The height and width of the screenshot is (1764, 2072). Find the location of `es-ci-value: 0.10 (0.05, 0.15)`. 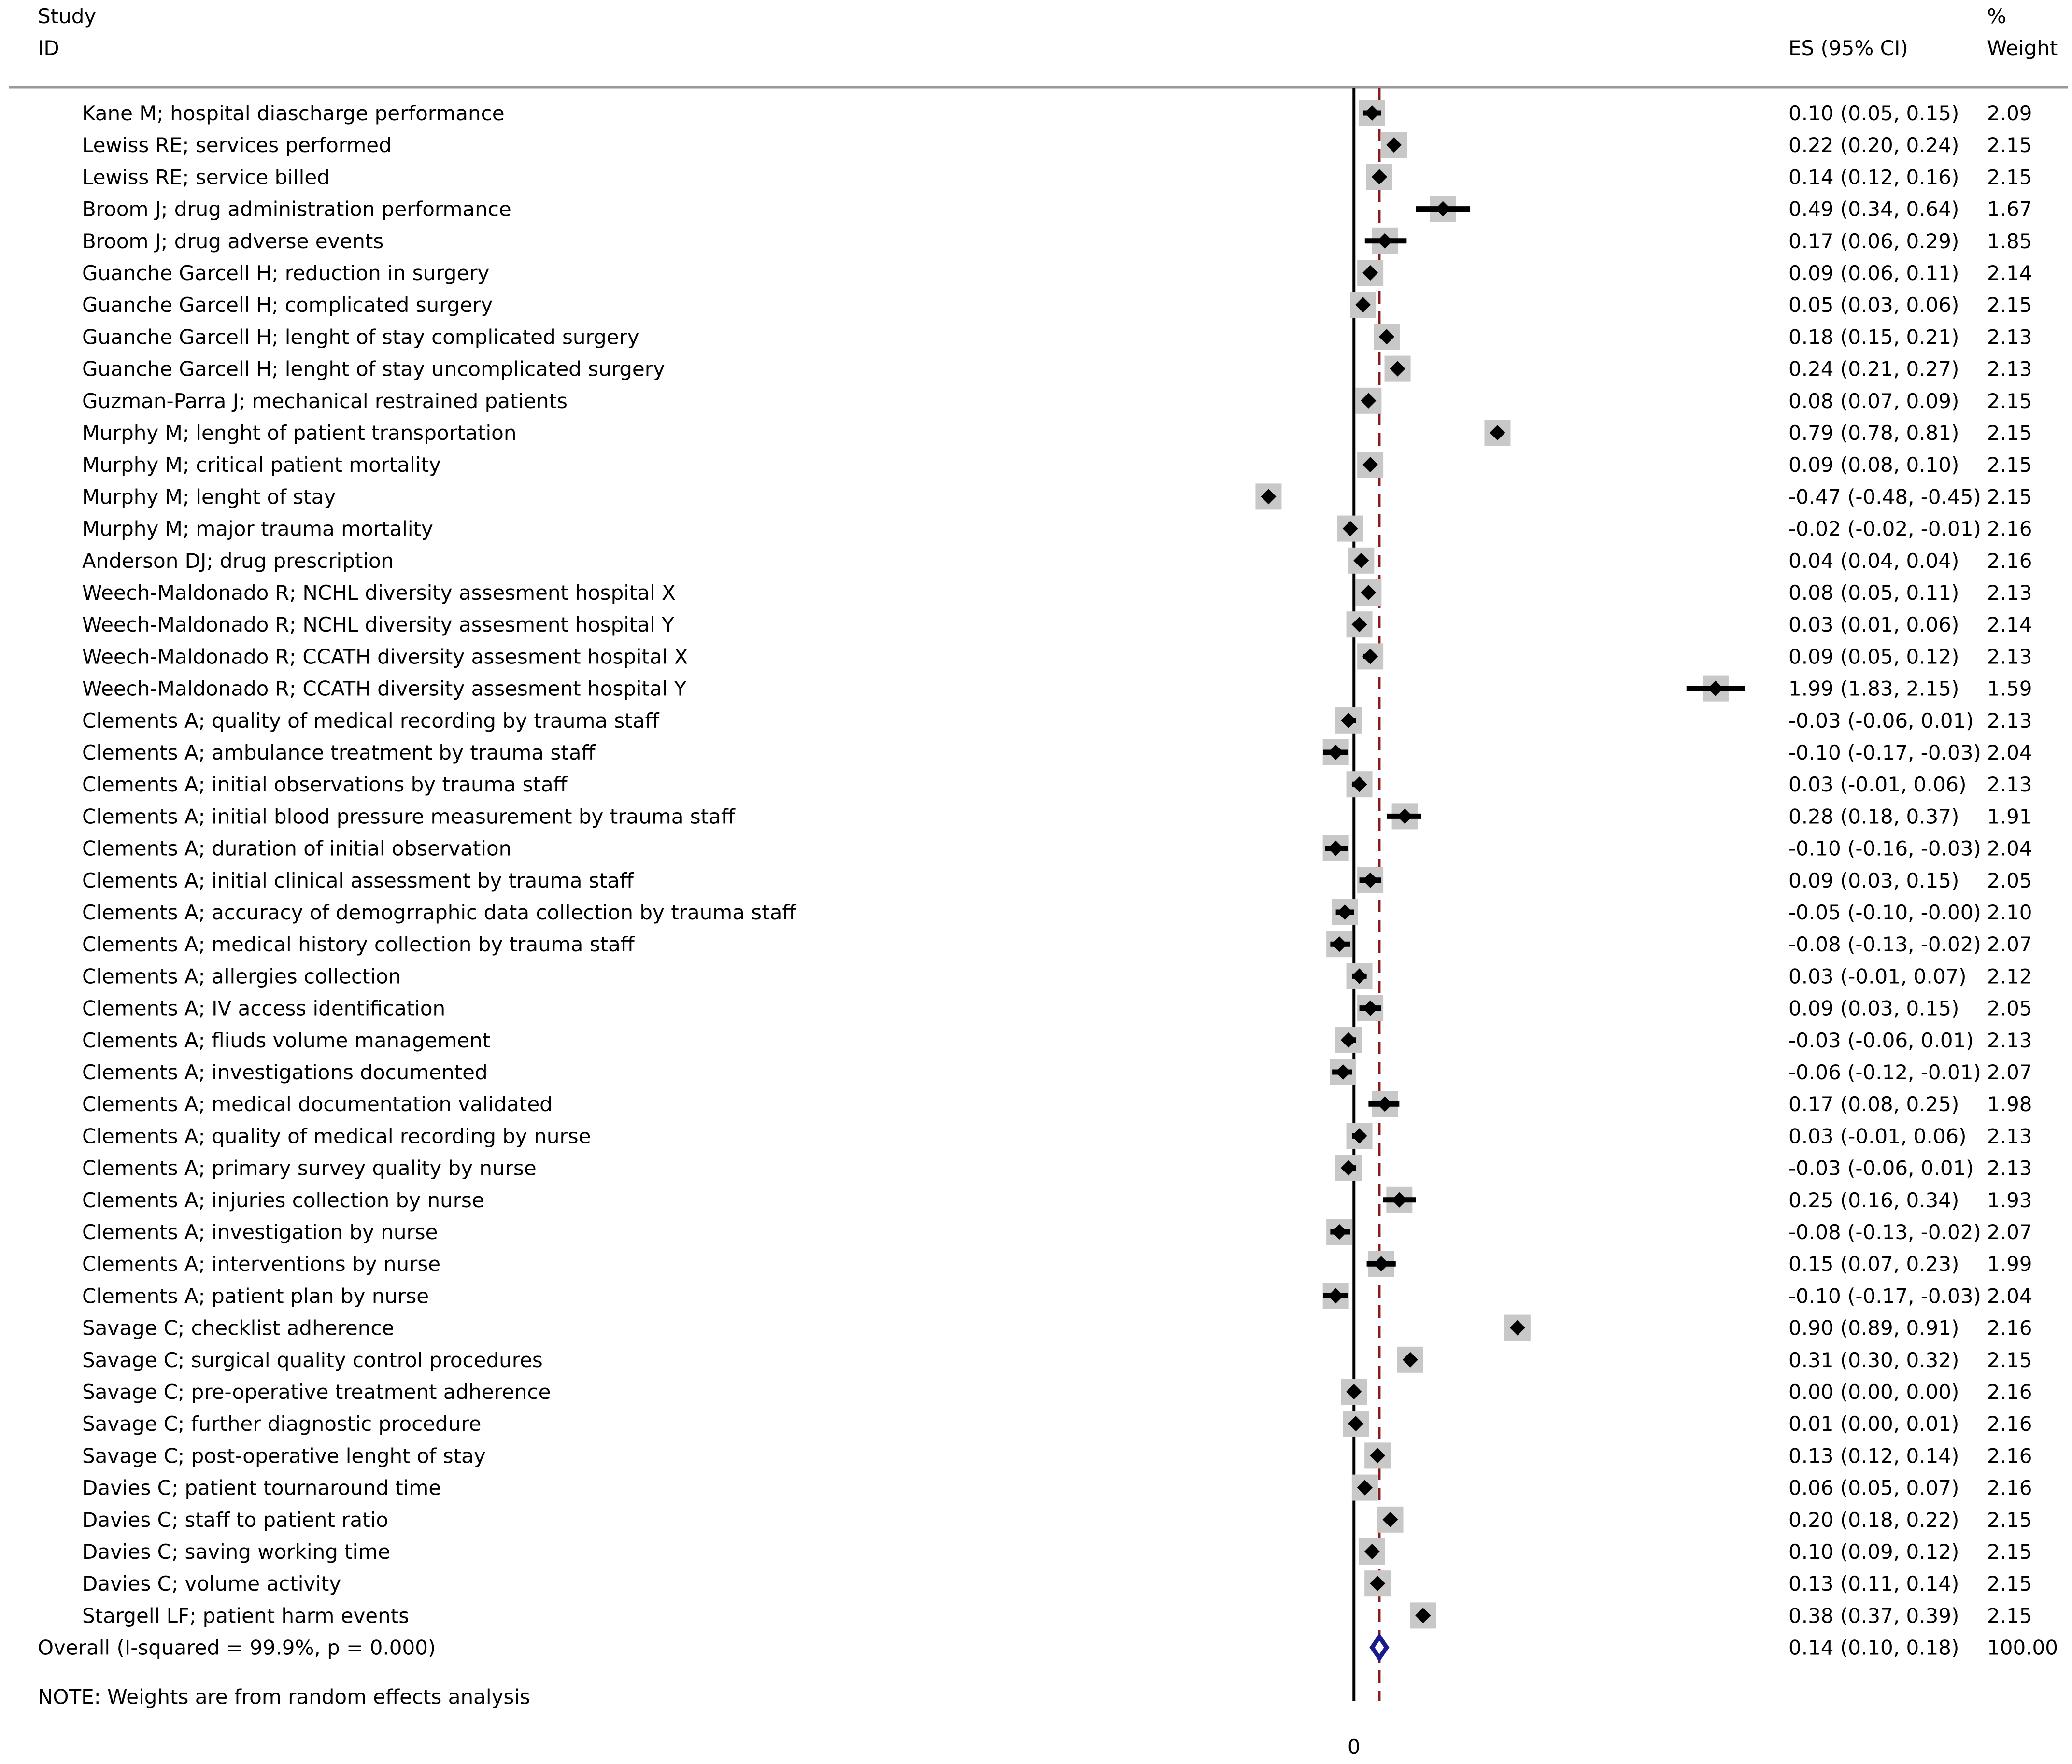

es-ci-value: 0.10 (0.05, 0.15) is located at coordinates (1874, 113).